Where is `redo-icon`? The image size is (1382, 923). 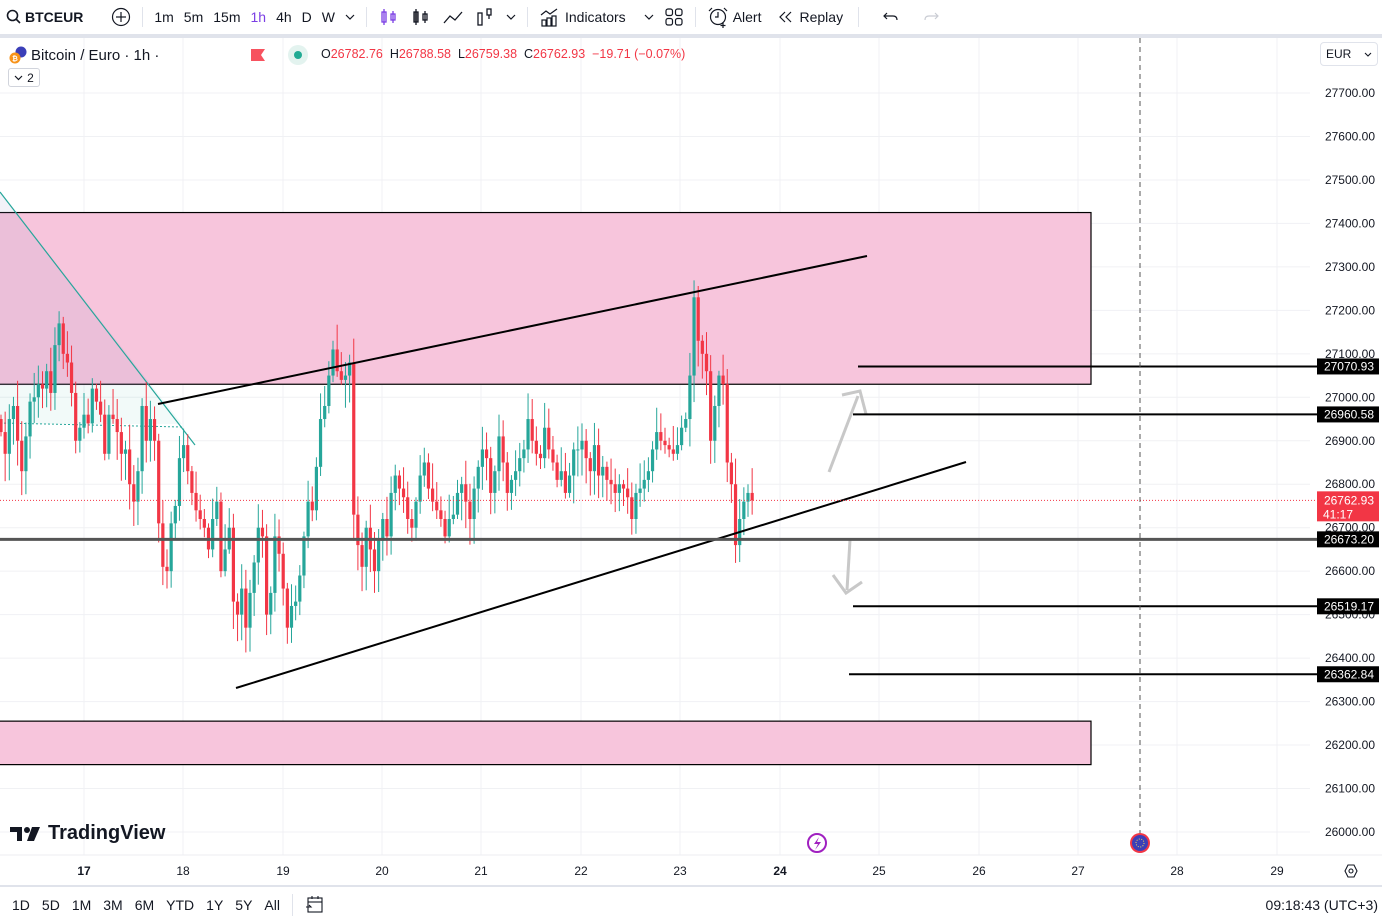
redo-icon is located at coordinates (931, 16).